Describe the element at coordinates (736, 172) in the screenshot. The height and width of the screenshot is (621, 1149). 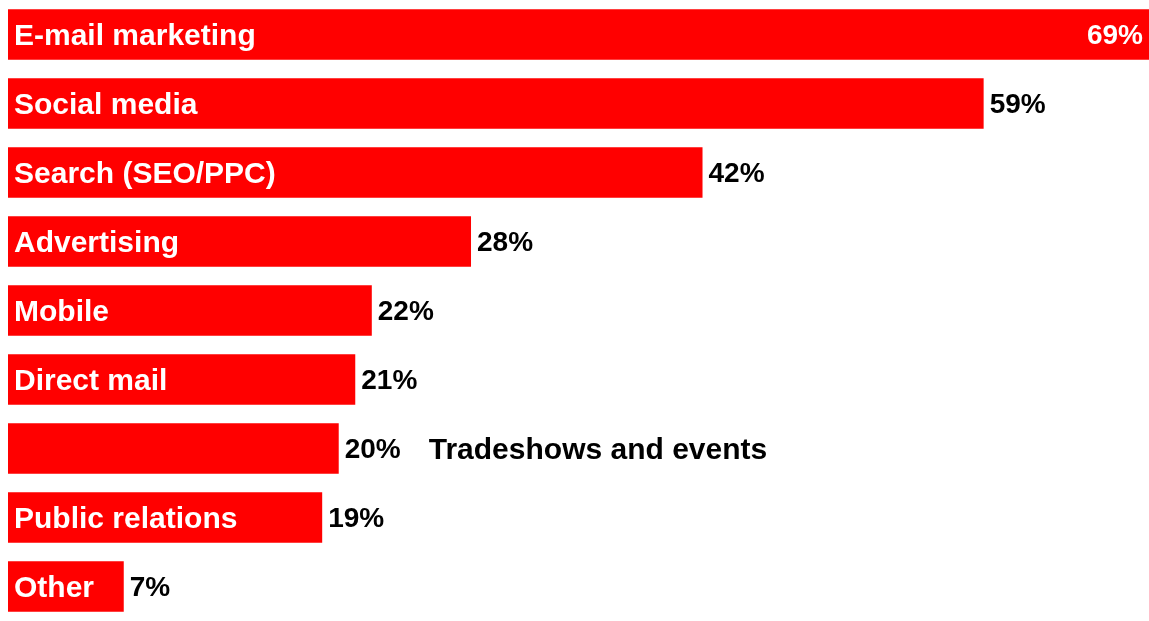
I see `data-label: 42%` at that location.